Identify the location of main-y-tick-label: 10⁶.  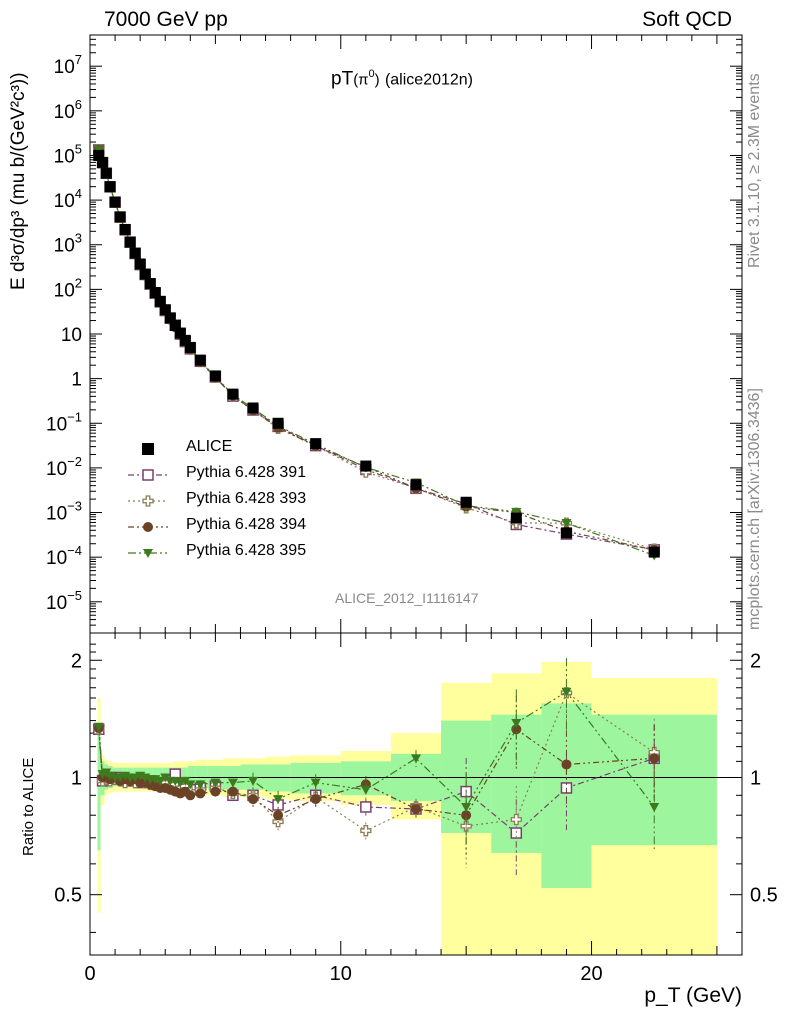
(68, 110).